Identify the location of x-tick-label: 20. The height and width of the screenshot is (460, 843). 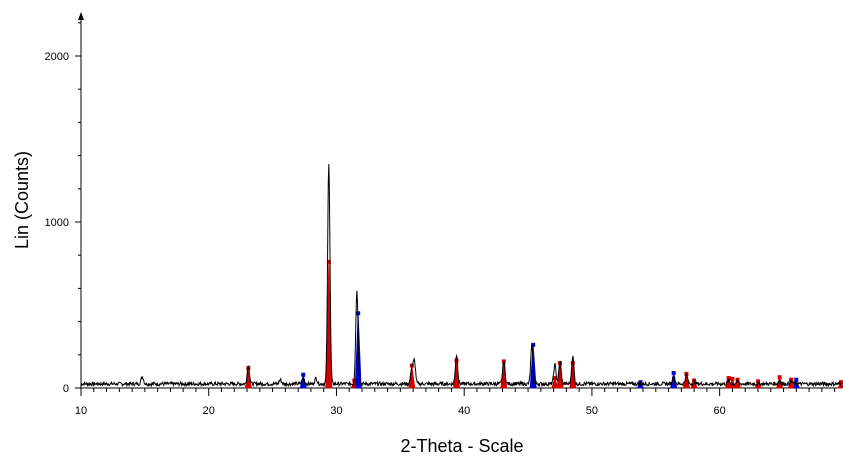
(209, 411).